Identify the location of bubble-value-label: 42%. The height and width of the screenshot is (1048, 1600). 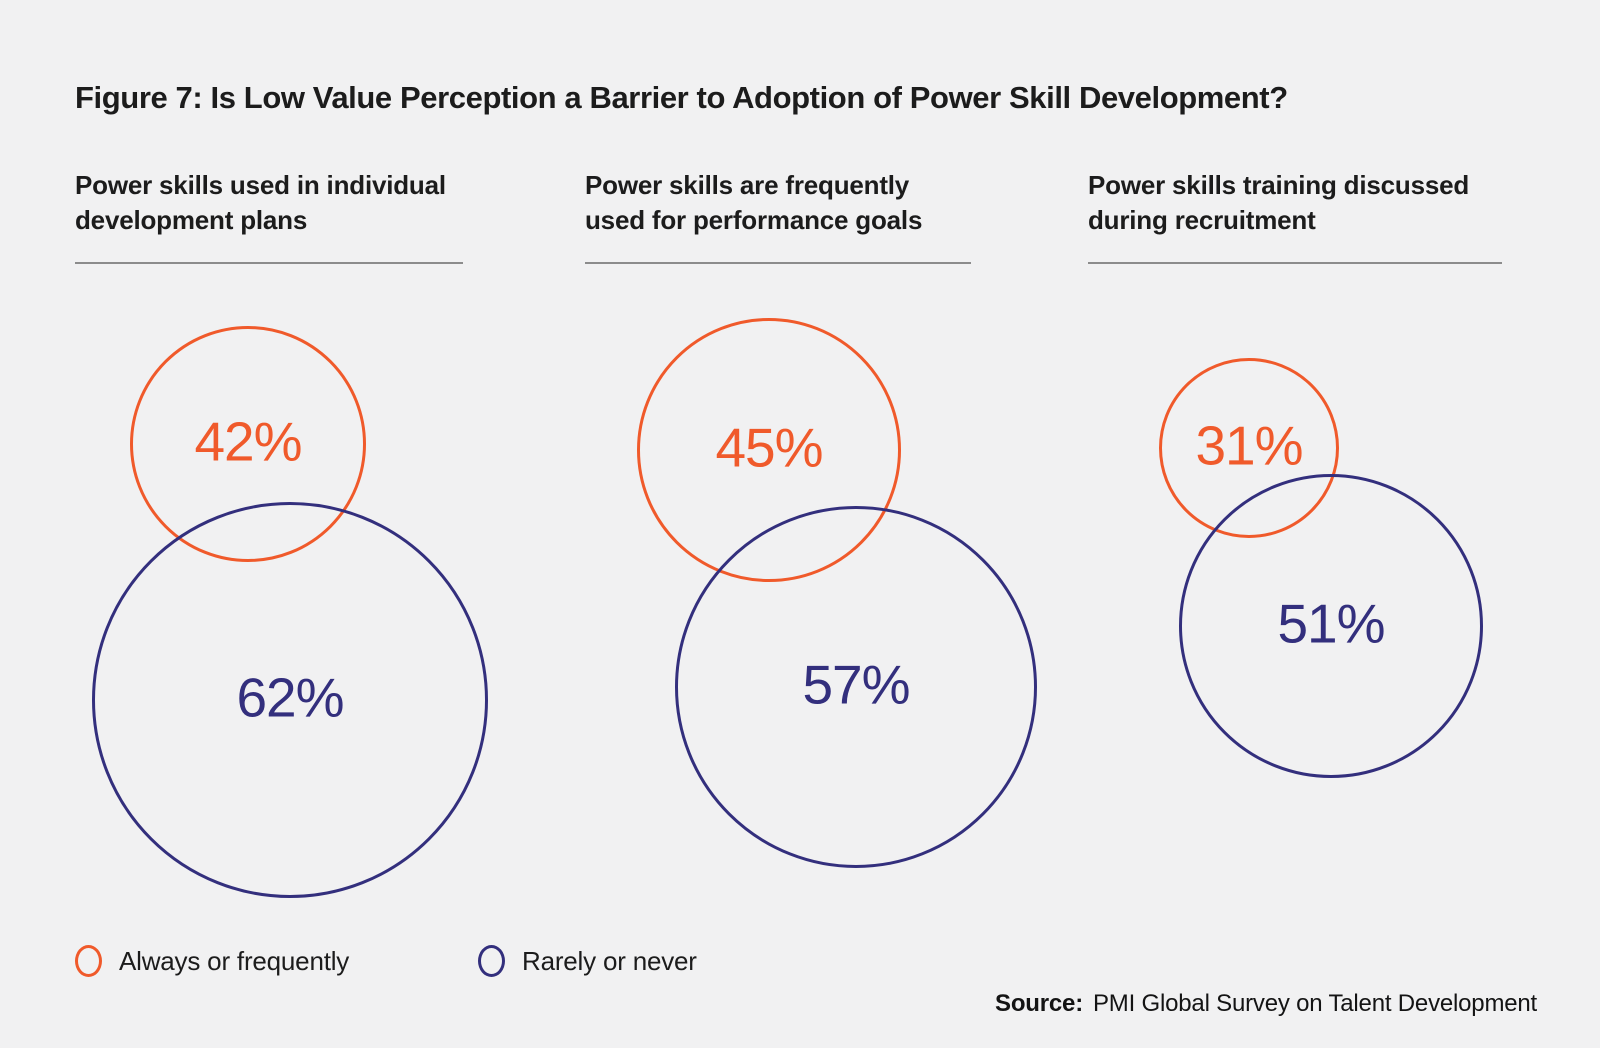
(248, 441).